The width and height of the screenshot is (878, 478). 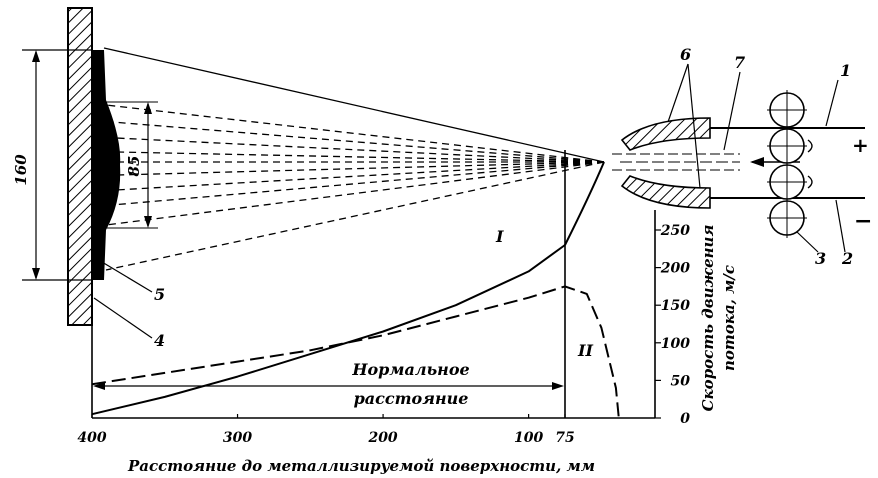 What do you see at coordinates (708, 318) in the screenshot?
I see `y-axis-label-1: Скорость движения` at bounding box center [708, 318].